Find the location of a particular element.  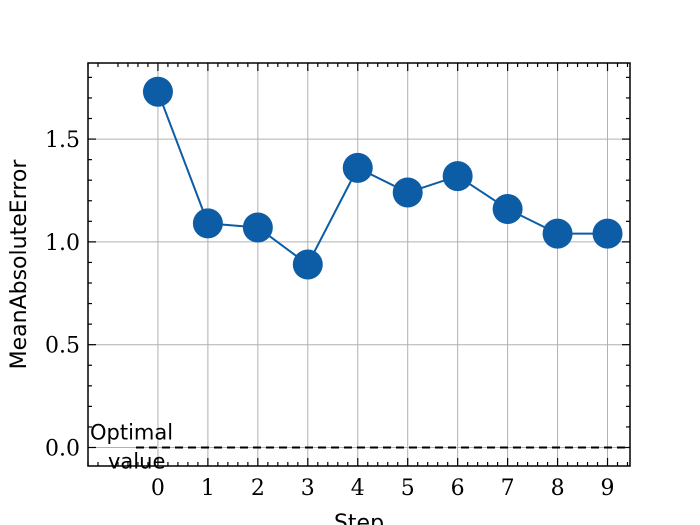

x-tick-label: 1 is located at coordinates (208, 488).